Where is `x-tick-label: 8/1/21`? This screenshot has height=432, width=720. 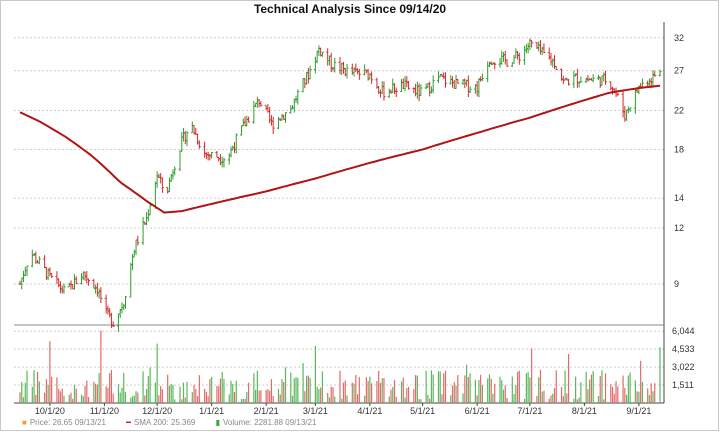
x-tick-label: 8/1/21 is located at coordinates (584, 411).